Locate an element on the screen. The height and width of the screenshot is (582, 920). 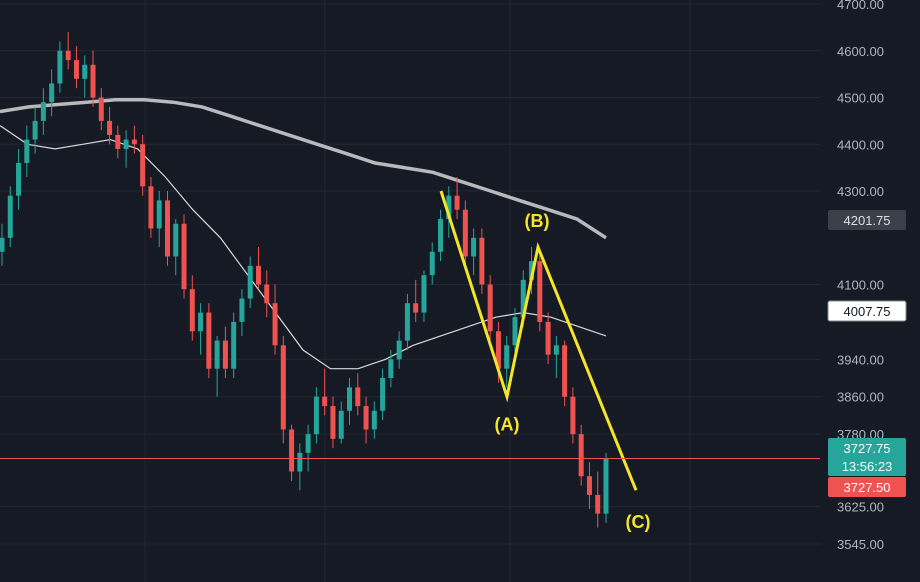
price-badges: 4201.75 4007.75 3727.75 13:56:23 3727.50 is located at coordinates (867, 353).